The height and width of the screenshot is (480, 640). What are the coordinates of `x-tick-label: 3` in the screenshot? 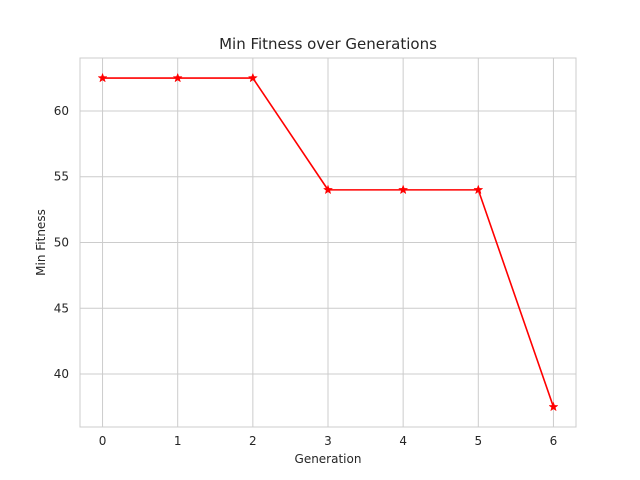 It's located at (328, 441).